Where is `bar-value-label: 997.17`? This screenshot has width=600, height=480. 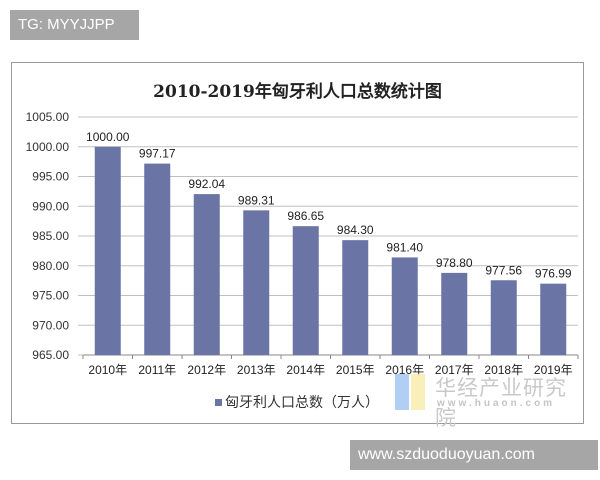
bar-value-label: 997.17 is located at coordinates (157, 154).